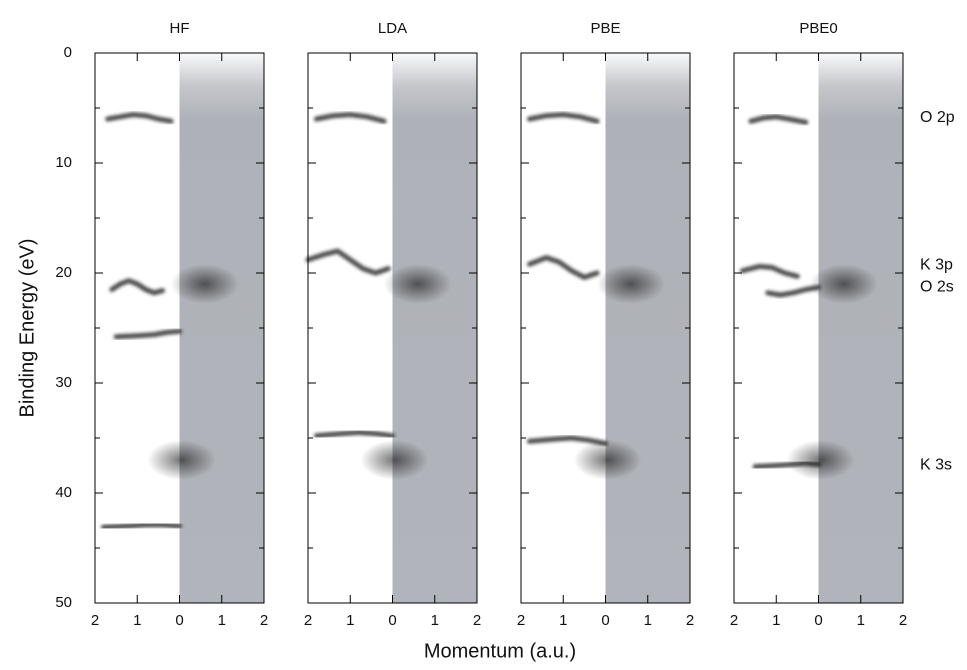 The height and width of the screenshot is (670, 967). What do you see at coordinates (68, 52) in the screenshot?
I see `y-tick-label: 0` at bounding box center [68, 52].